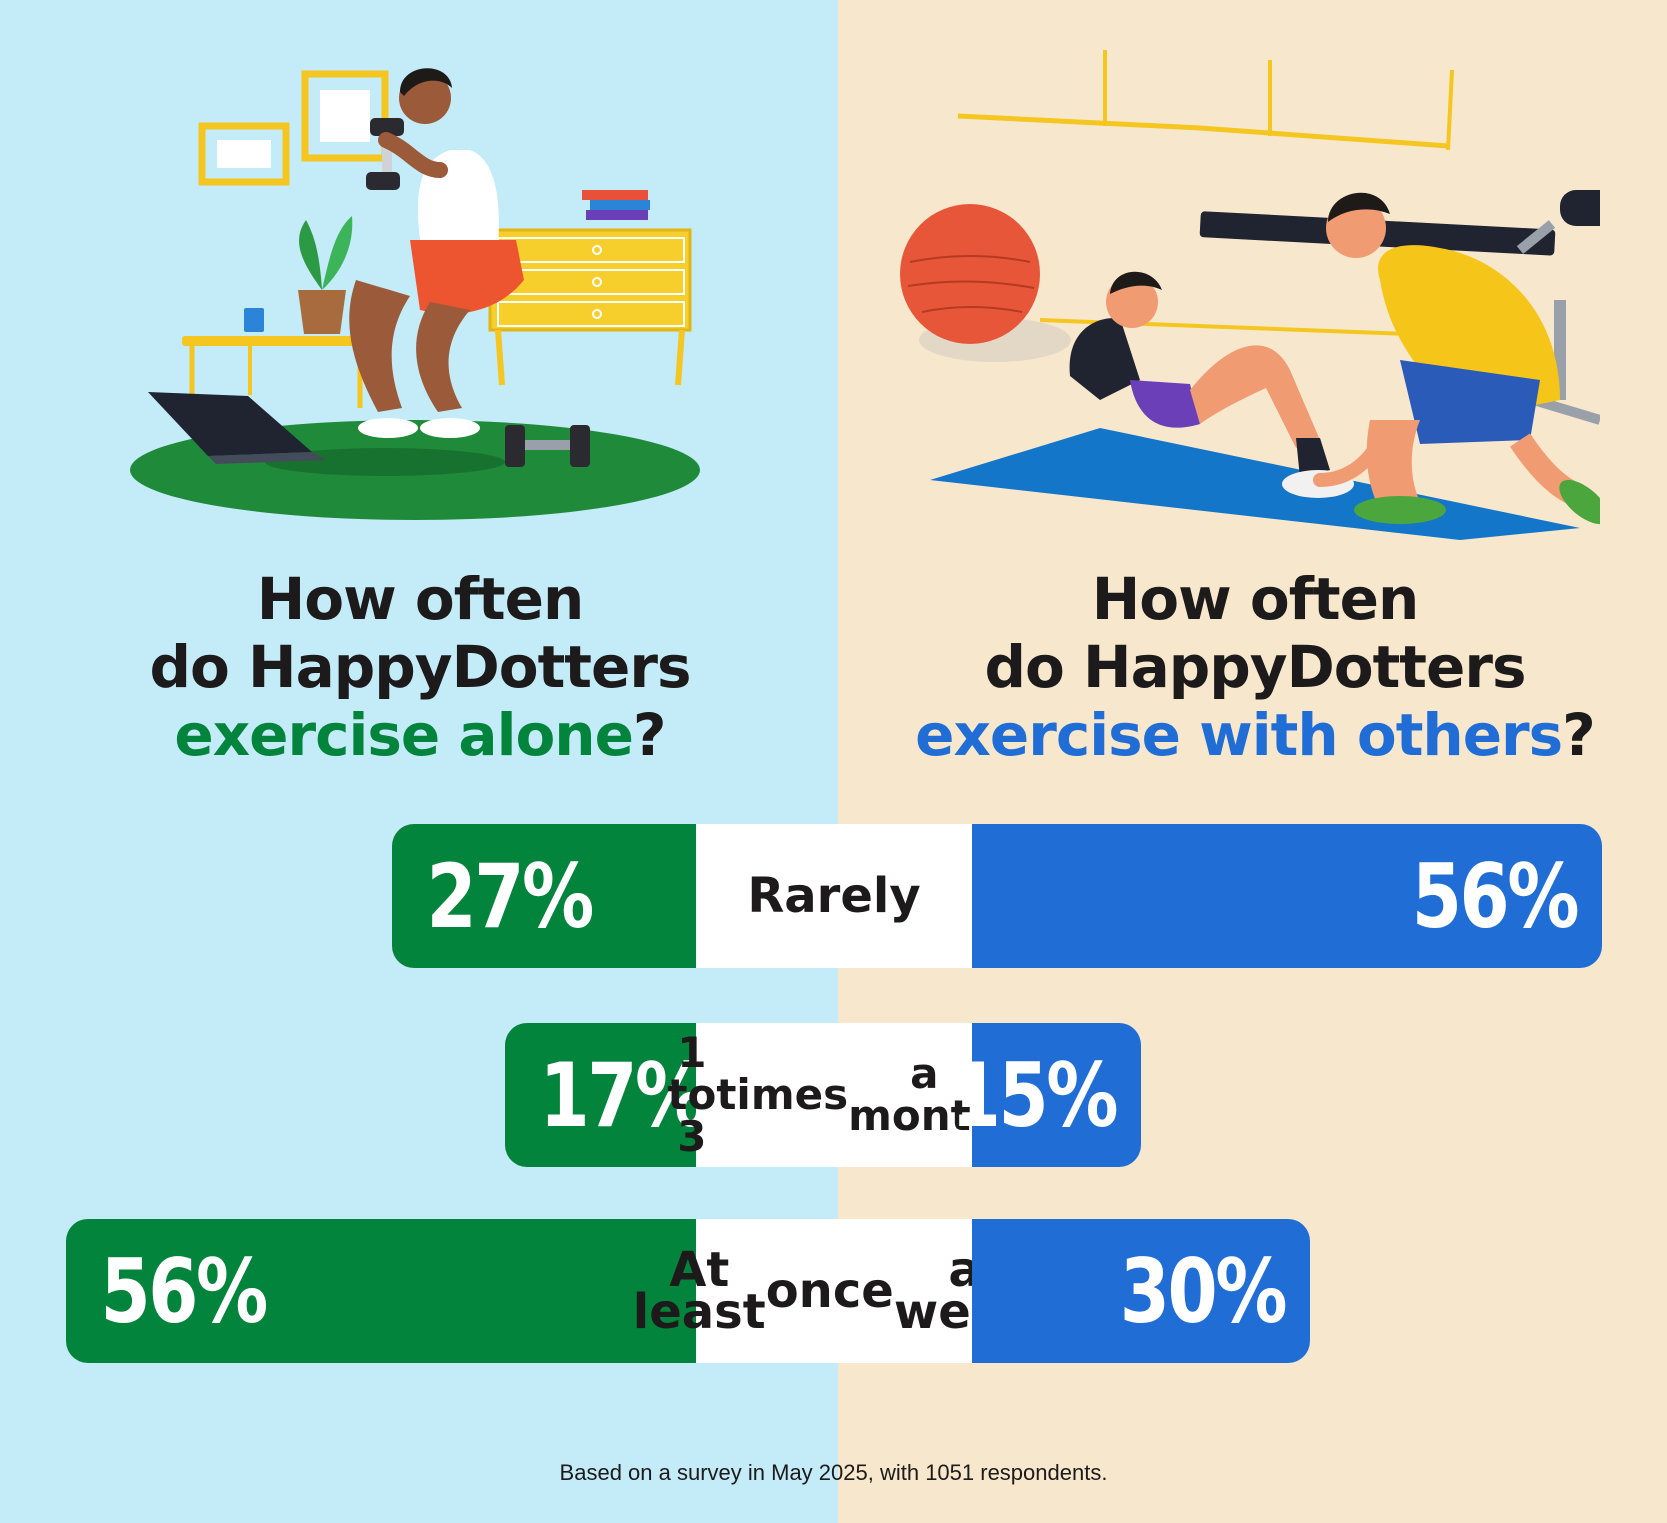 Image resolution: width=1667 pixels, height=1523 pixels. I want to click on bar-exercise-alone: 27%, so click(544, 896).